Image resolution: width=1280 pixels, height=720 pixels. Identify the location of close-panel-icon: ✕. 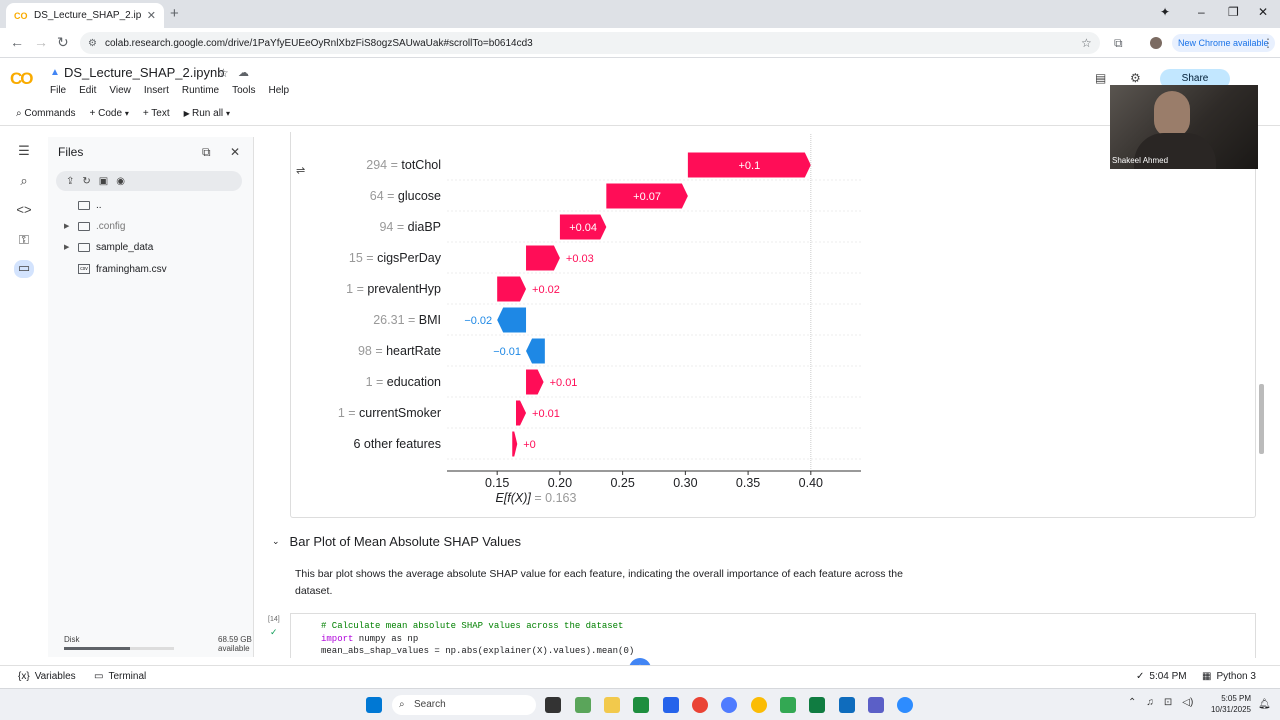
(235, 152).